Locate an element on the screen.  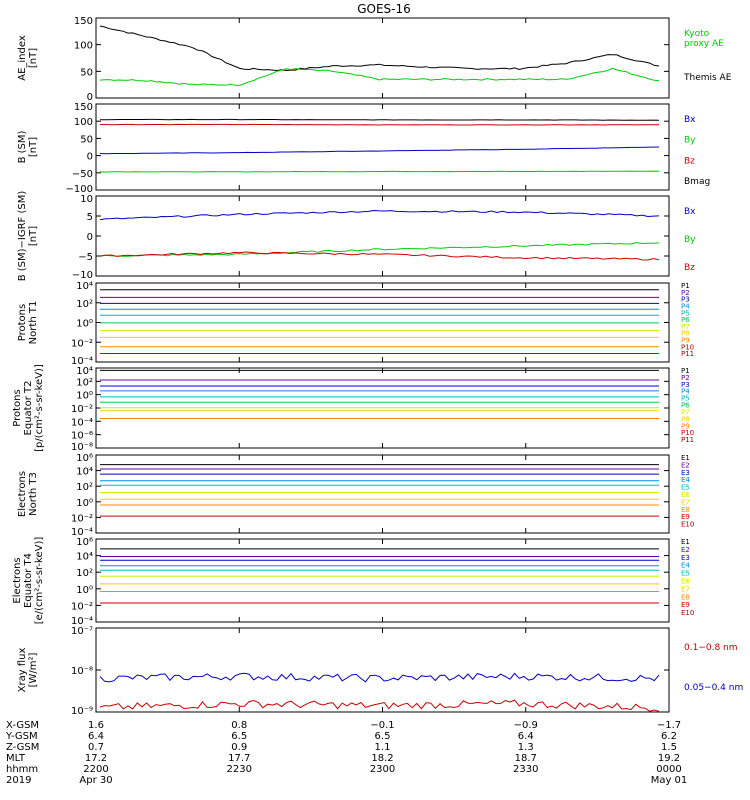
ylabel-line: B (SM) is located at coordinates (22, 146).